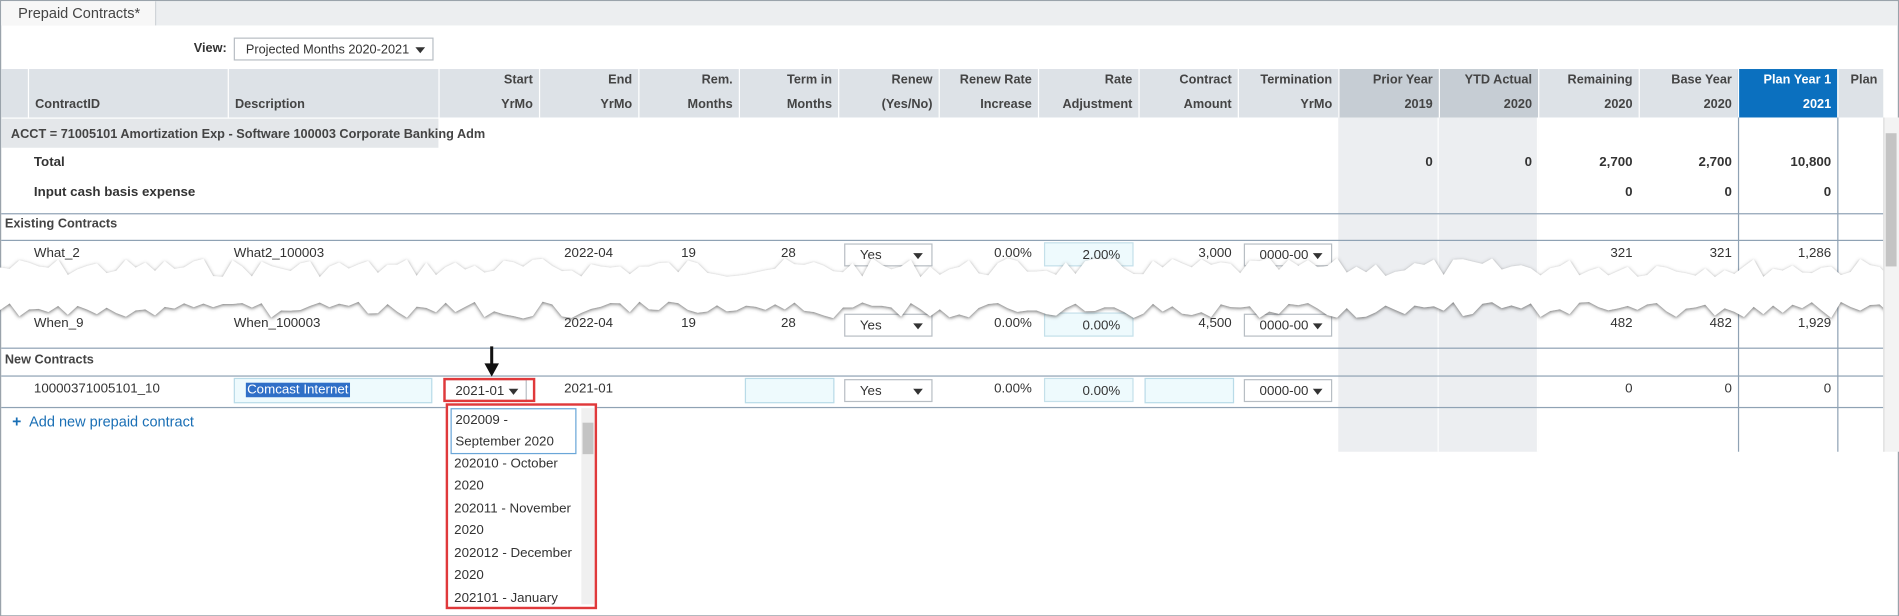  What do you see at coordinates (1811, 162) in the screenshot?
I see `summary-cell: 10,800` at bounding box center [1811, 162].